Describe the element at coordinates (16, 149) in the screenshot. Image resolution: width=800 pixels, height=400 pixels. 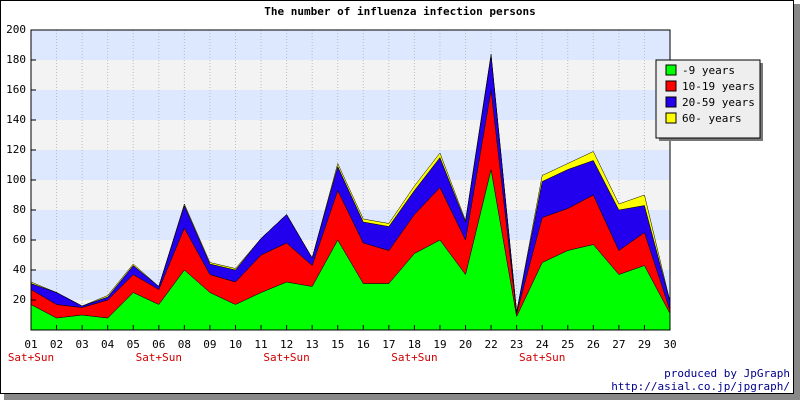
I see `y-tick-label: 120` at that location.